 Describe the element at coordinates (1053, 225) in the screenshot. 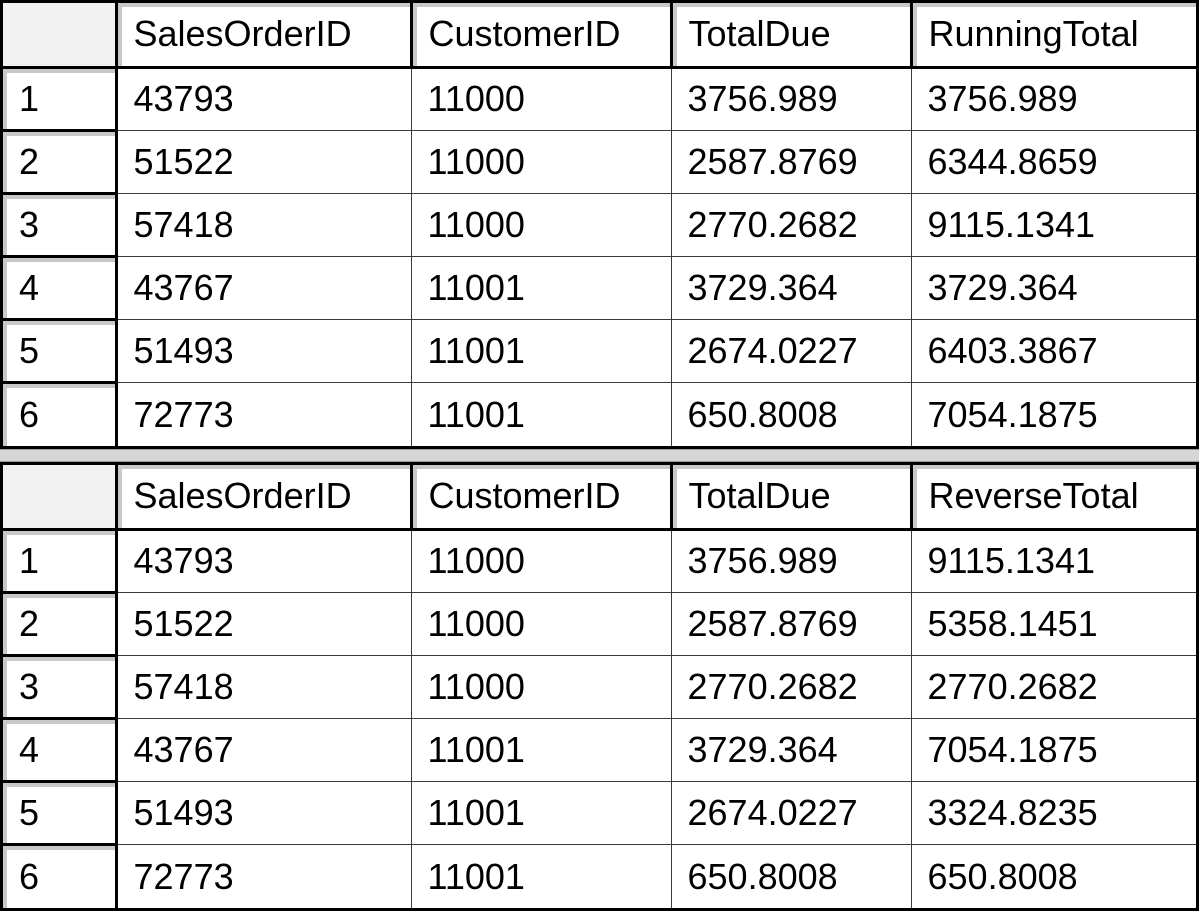

I see `cell-runningtotal: 9115.1341` at that location.